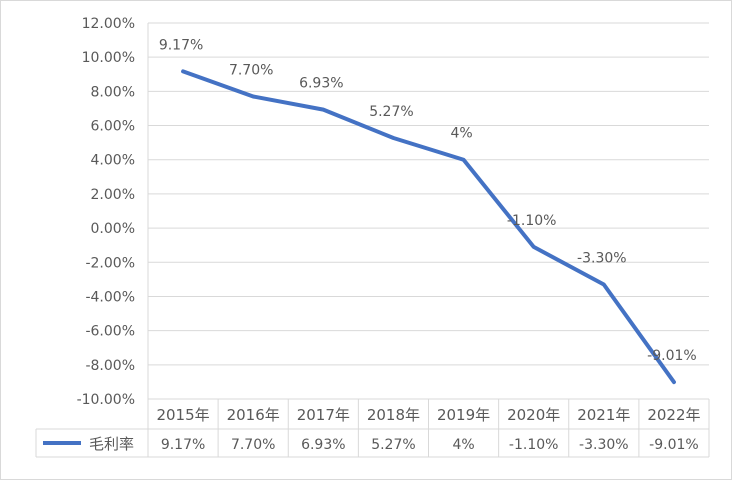 This screenshot has width=732, height=484. Describe the element at coordinates (108, 24) in the screenshot. I see `y-tick-label: 12.00%` at that location.